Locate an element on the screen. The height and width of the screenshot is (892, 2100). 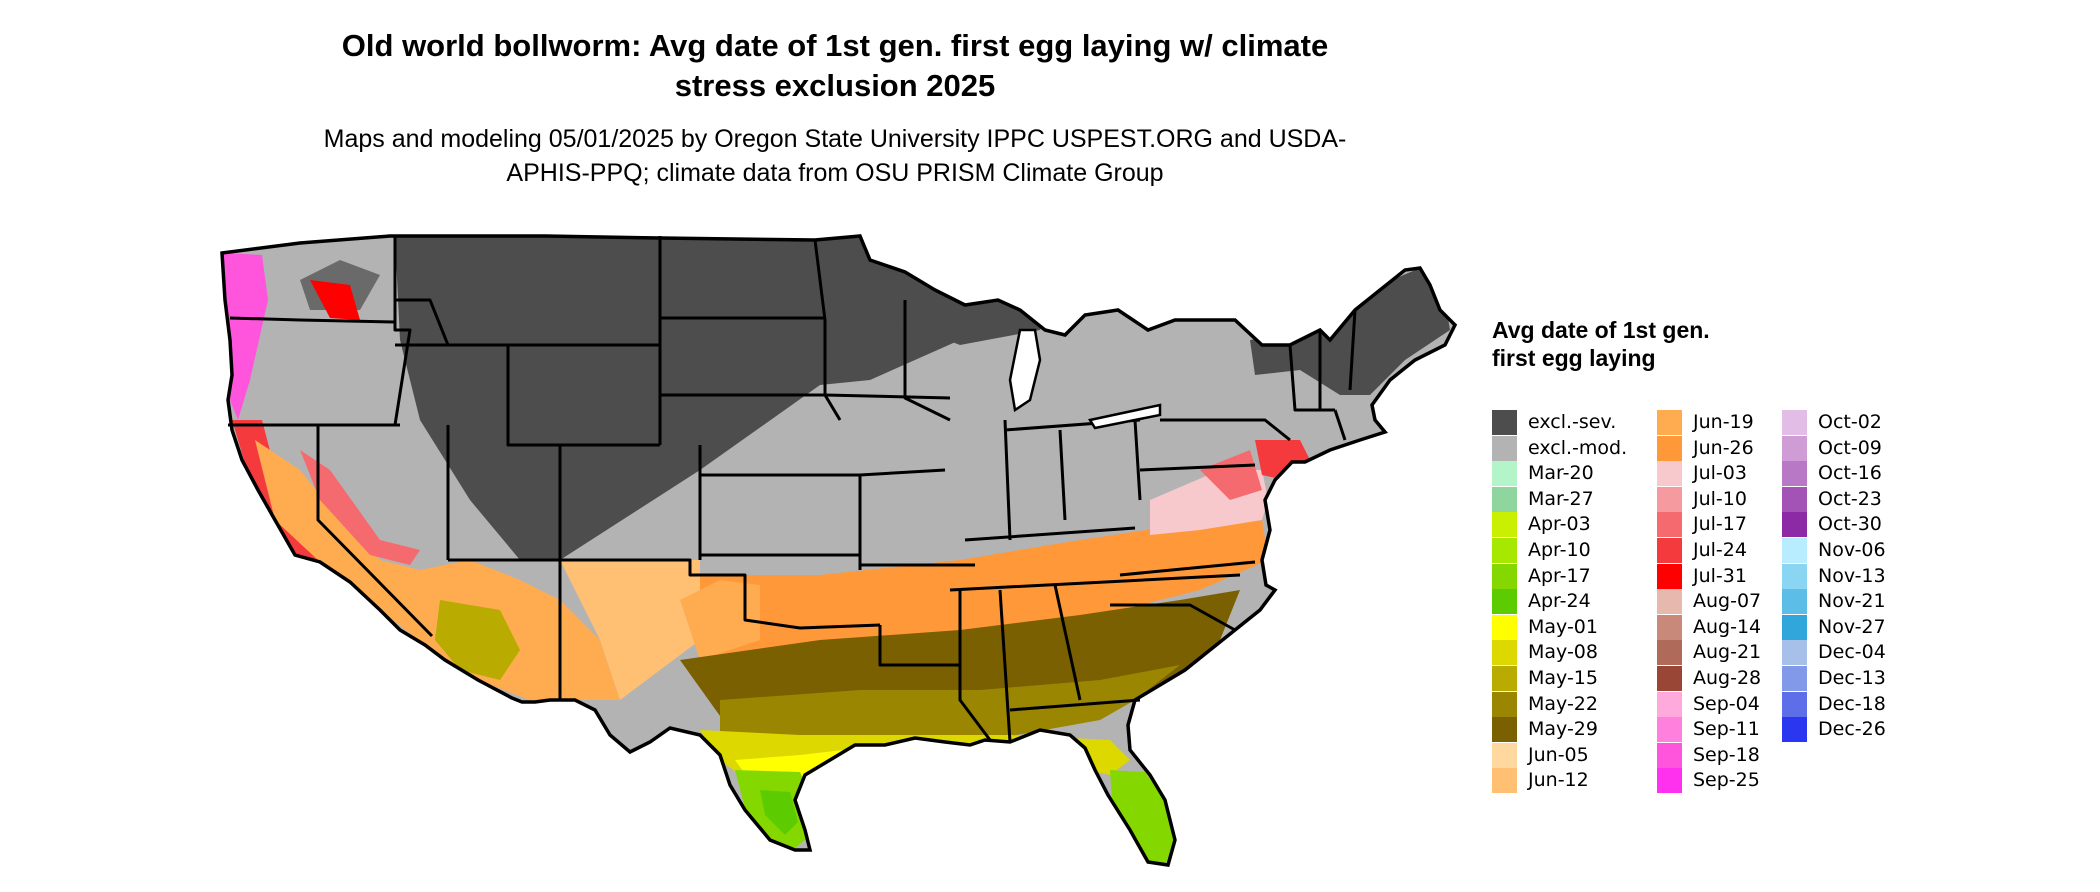
region-excl-sev-maine is located at coordinates (1350, 331).